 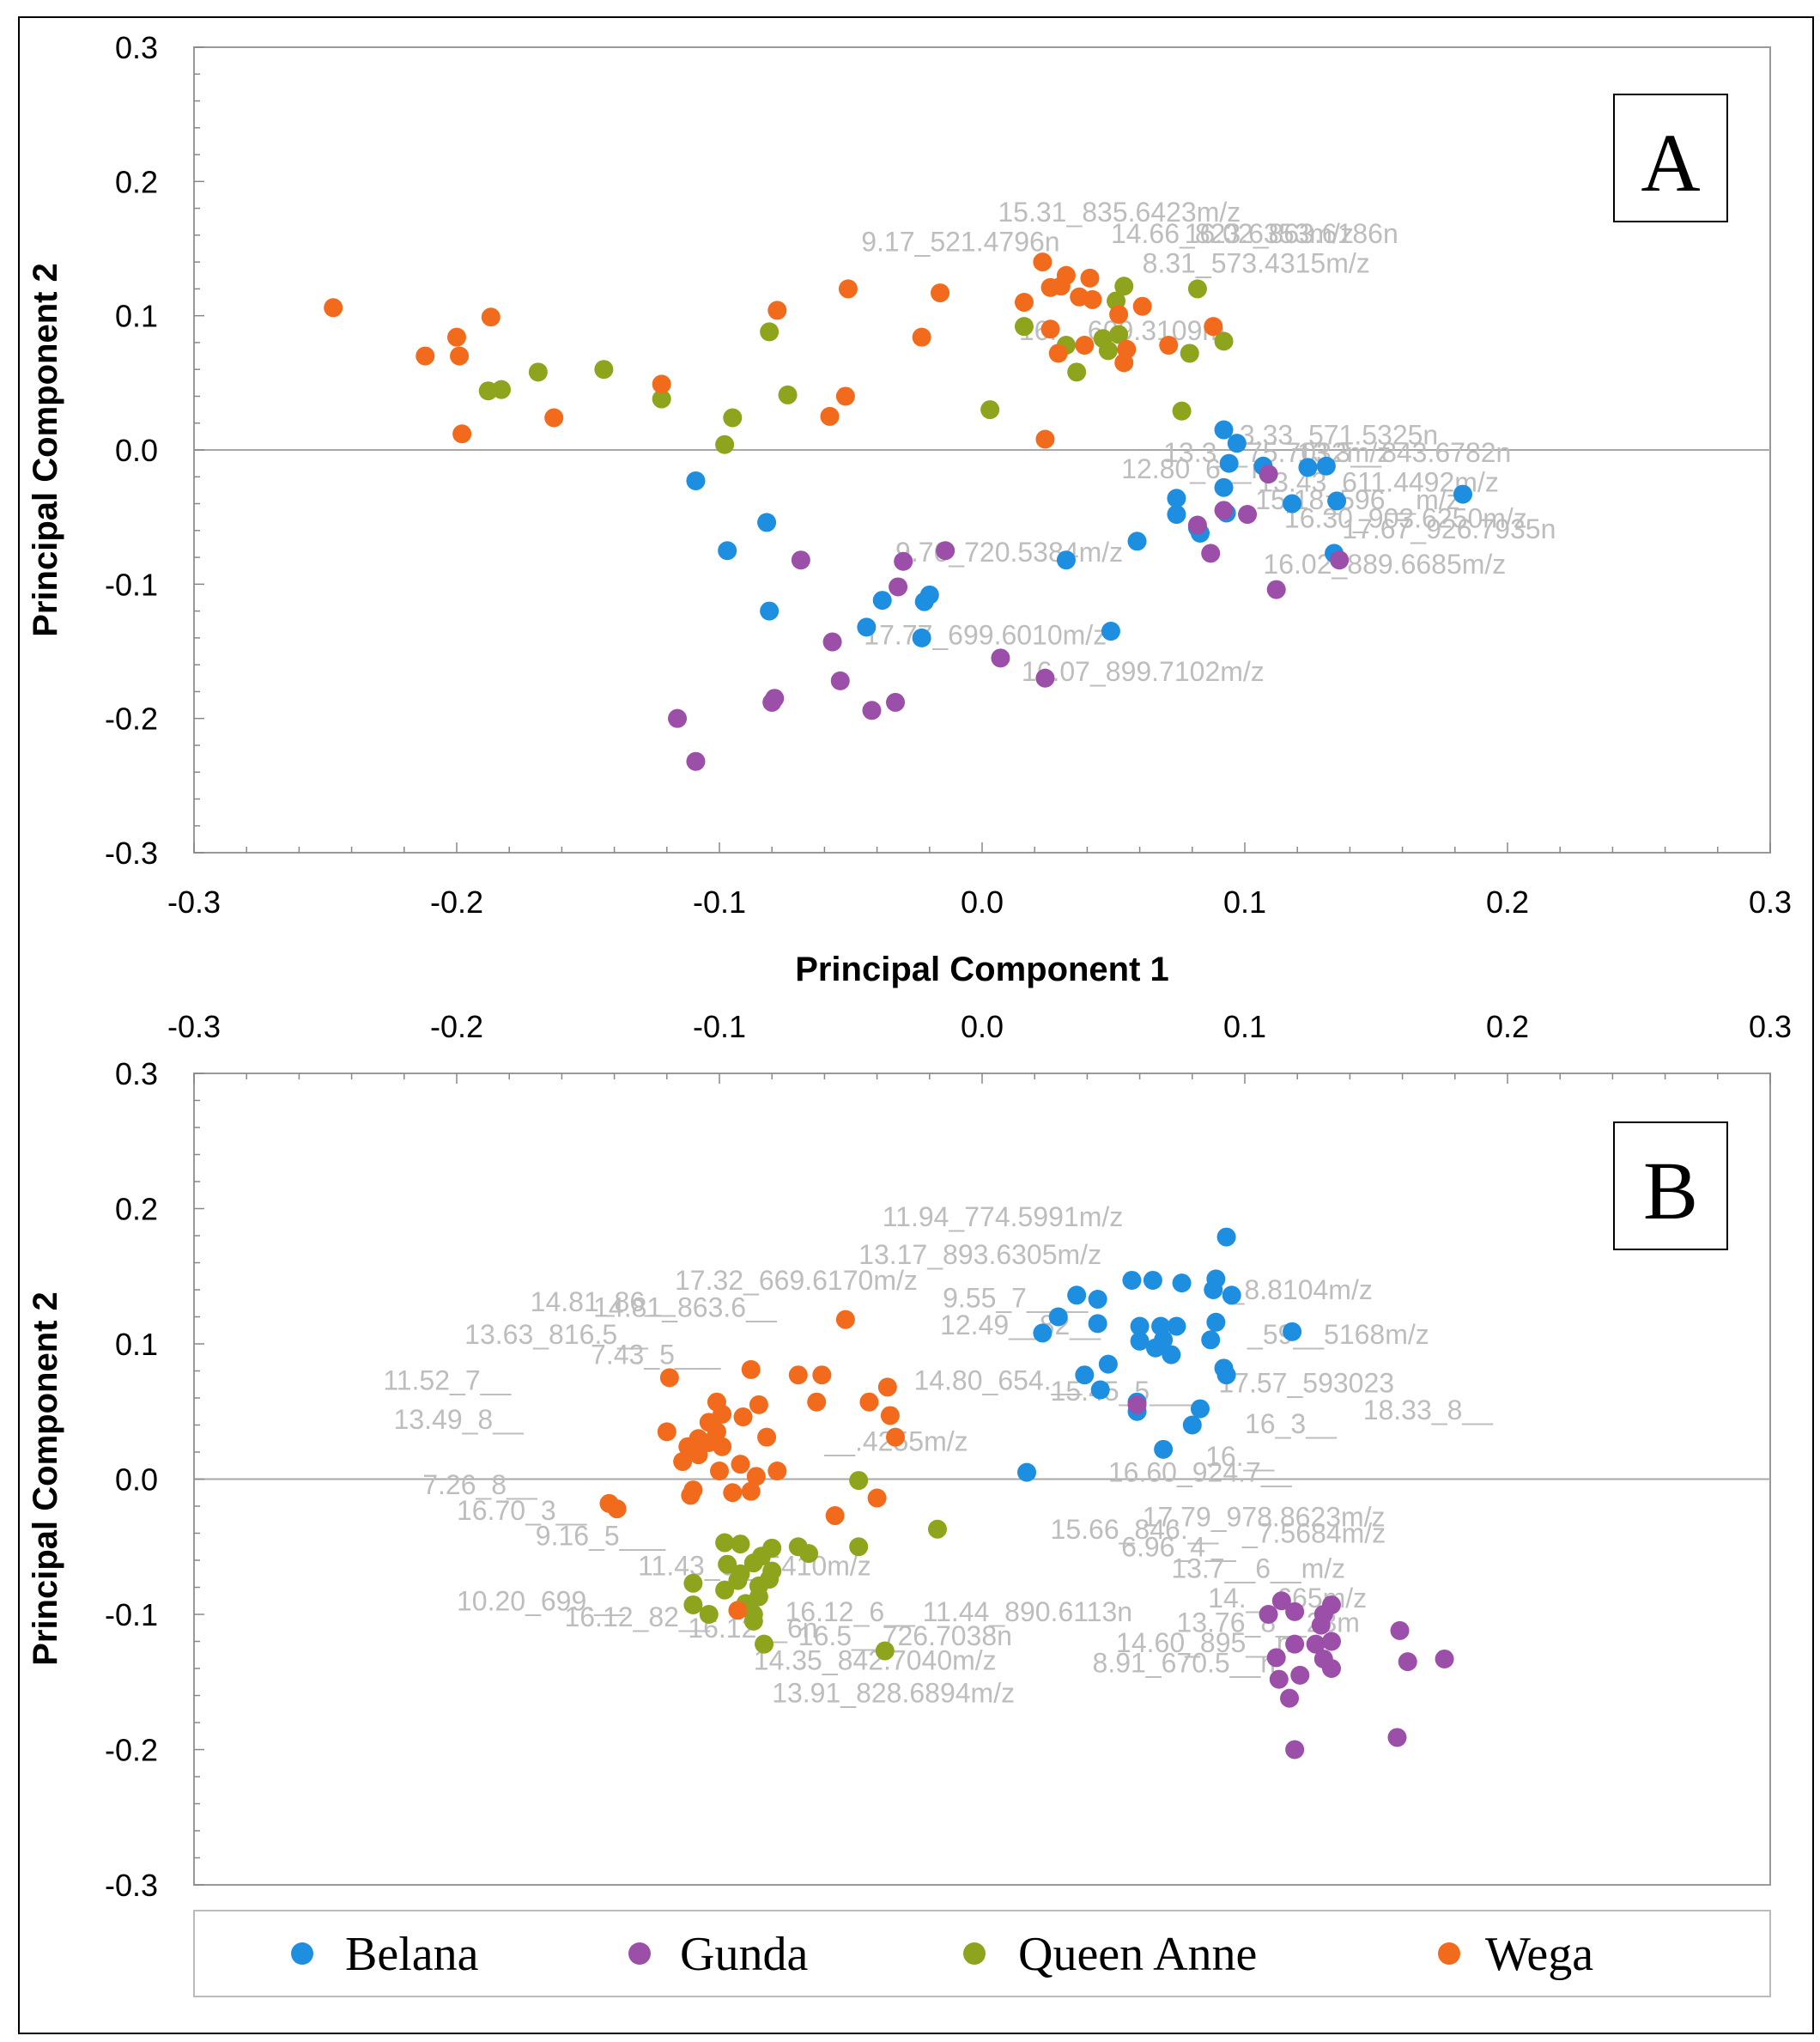 What do you see at coordinates (131, 584) in the screenshot?
I see `panel-a-y-tick-label: -0.1` at bounding box center [131, 584].